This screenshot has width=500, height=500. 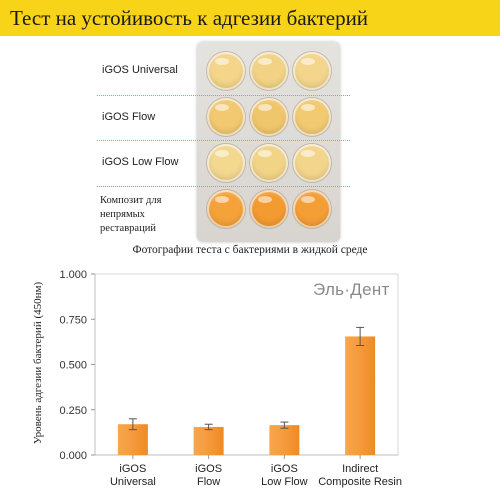 What do you see at coordinates (360, 469) in the screenshot?
I see `x-tick-label: Indirect` at bounding box center [360, 469].